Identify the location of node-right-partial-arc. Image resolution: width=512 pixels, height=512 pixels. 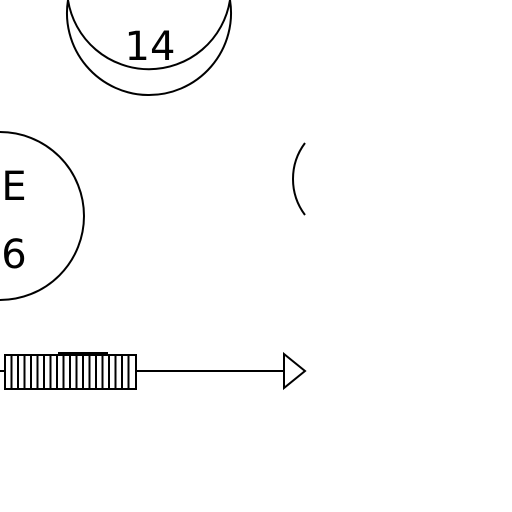
(299, 179).